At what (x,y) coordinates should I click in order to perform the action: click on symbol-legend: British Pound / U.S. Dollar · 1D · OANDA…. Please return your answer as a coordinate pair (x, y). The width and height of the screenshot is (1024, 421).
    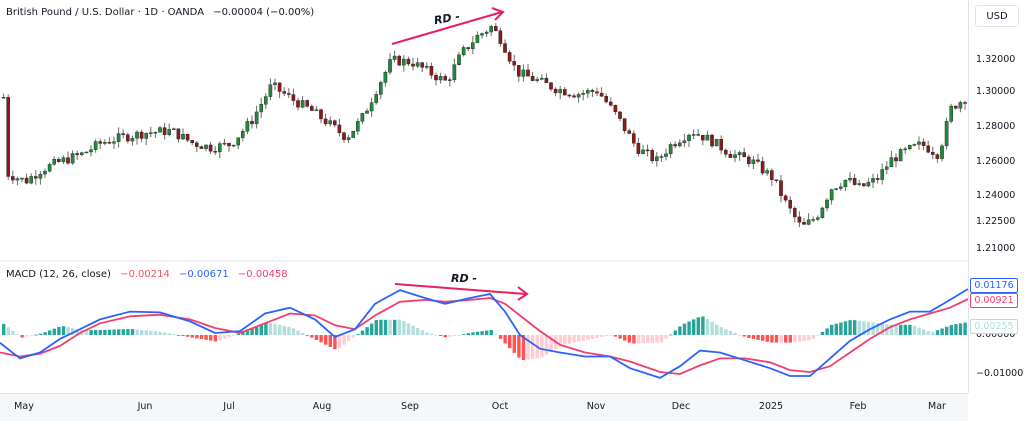
    Looking at the image, I should click on (160, 12).